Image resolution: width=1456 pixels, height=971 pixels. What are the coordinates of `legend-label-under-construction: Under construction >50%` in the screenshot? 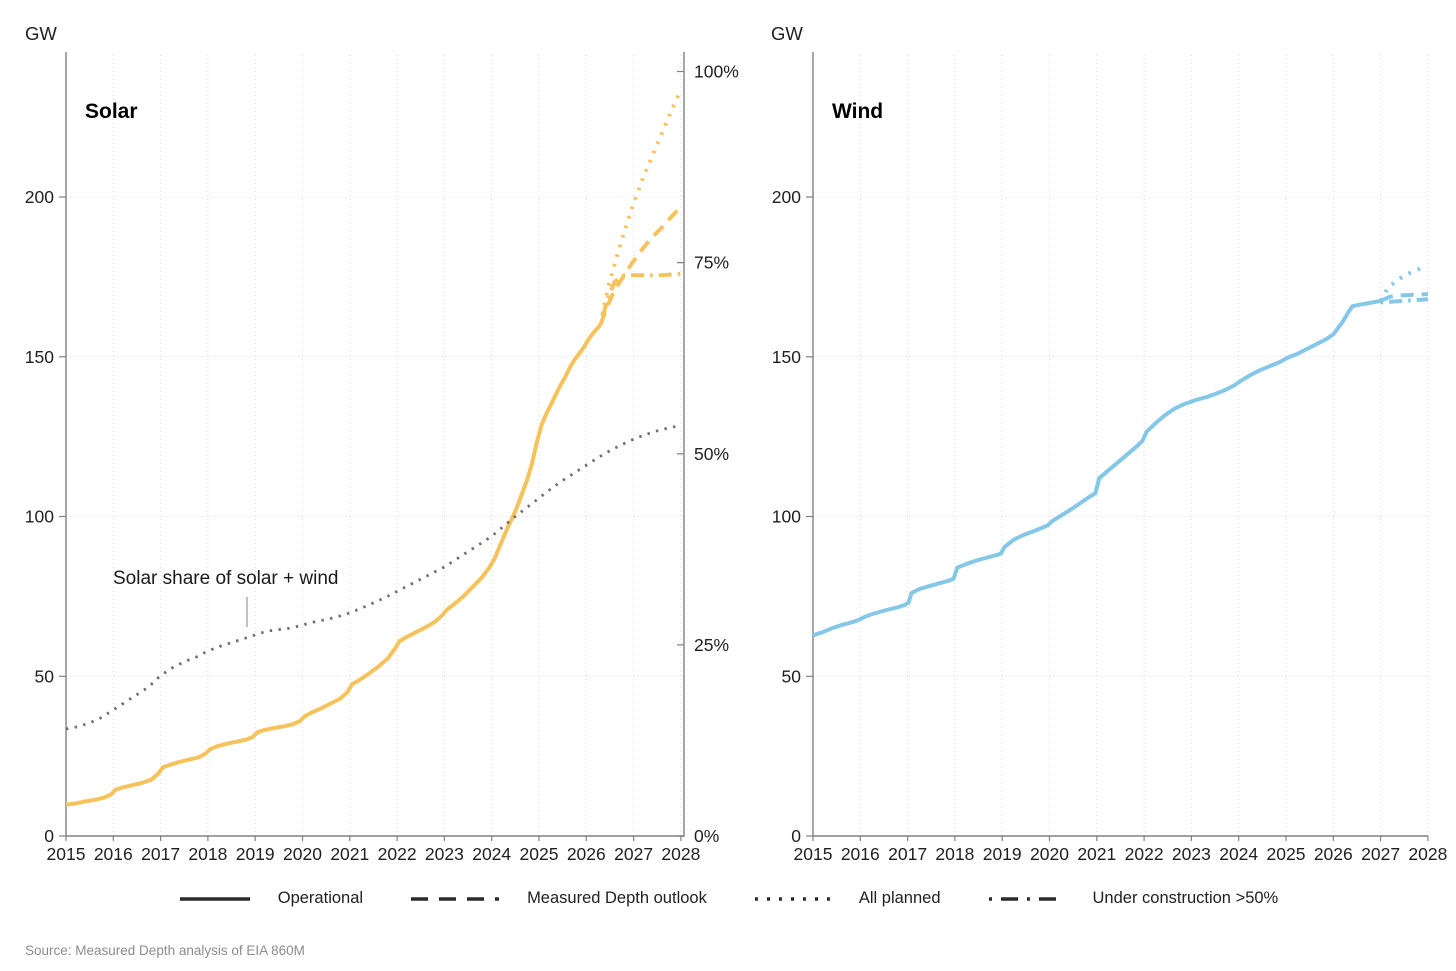 It's located at (1185, 898).